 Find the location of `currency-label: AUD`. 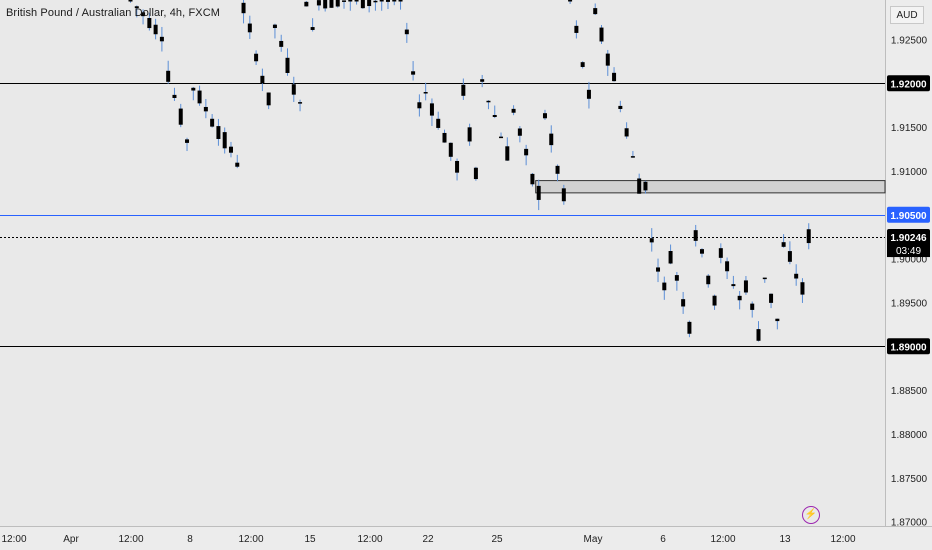

currency-label: AUD is located at coordinates (907, 15).